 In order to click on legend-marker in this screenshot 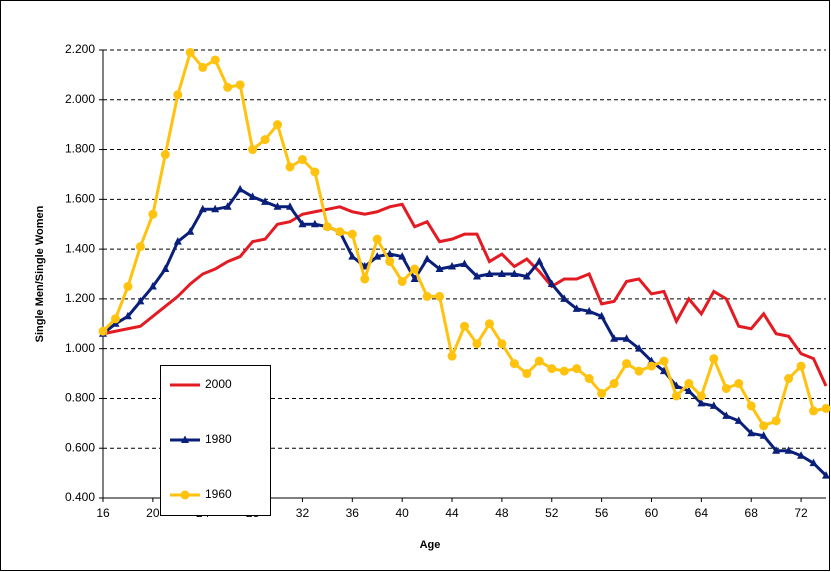, I will do `click(185, 495)`.